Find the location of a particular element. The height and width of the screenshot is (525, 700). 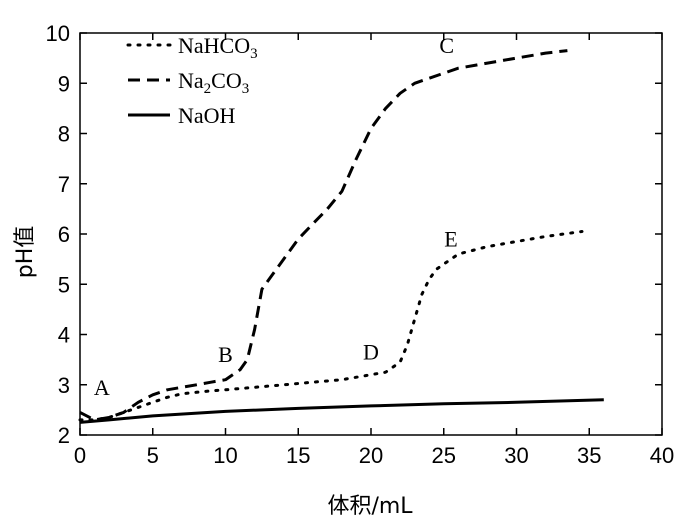

series-line-naoh is located at coordinates (341, 411).